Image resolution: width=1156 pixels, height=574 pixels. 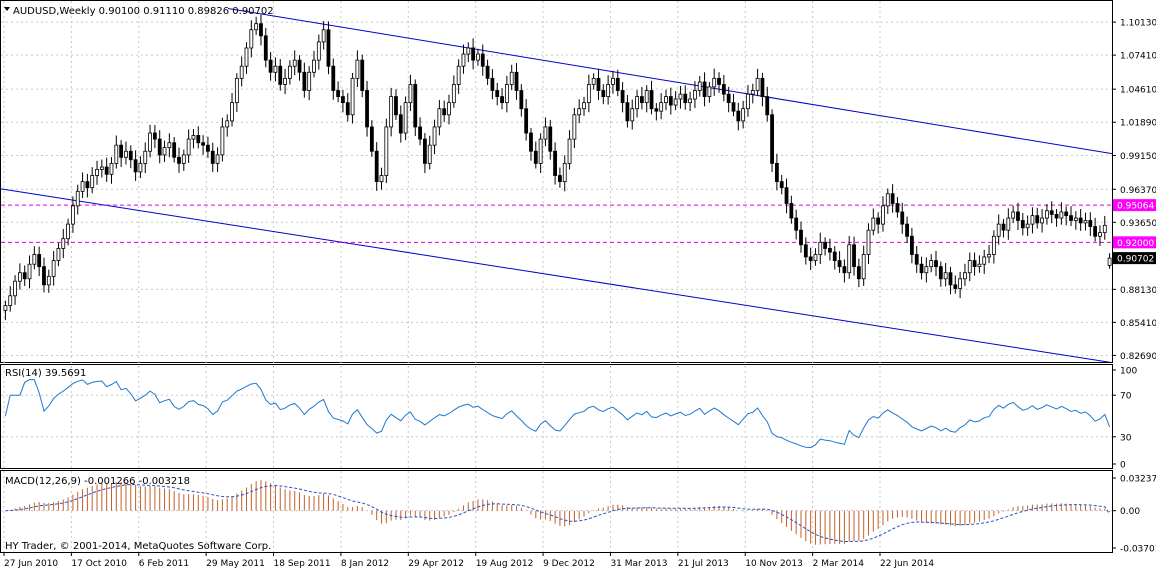 I want to click on time-tick-label: 6 Feb 2011, so click(x=164, y=564).